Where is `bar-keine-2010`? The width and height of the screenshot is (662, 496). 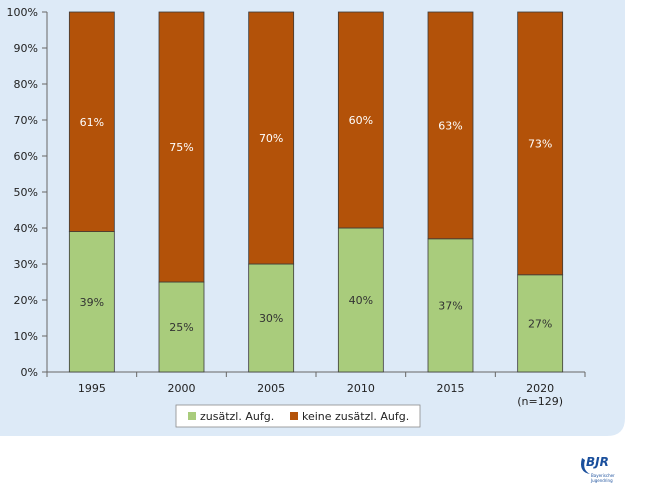
bar-keine-2010 is located at coordinates (360, 120).